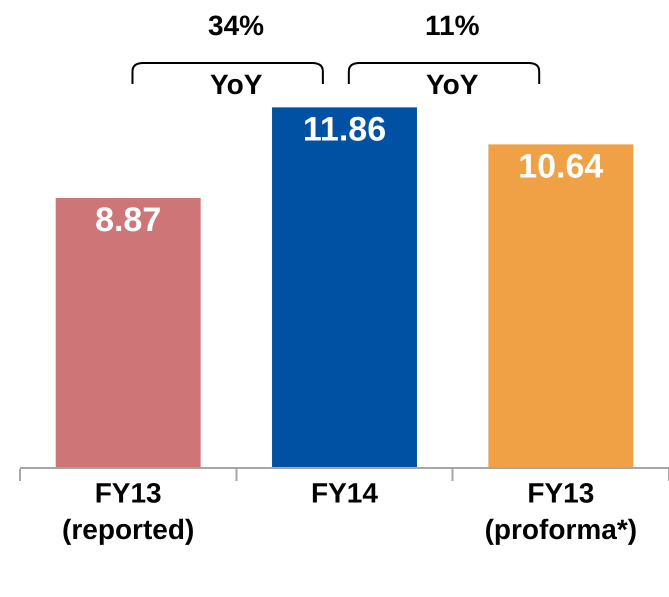 The image size is (669, 597). I want to click on data-label: 10.64, so click(561, 166).